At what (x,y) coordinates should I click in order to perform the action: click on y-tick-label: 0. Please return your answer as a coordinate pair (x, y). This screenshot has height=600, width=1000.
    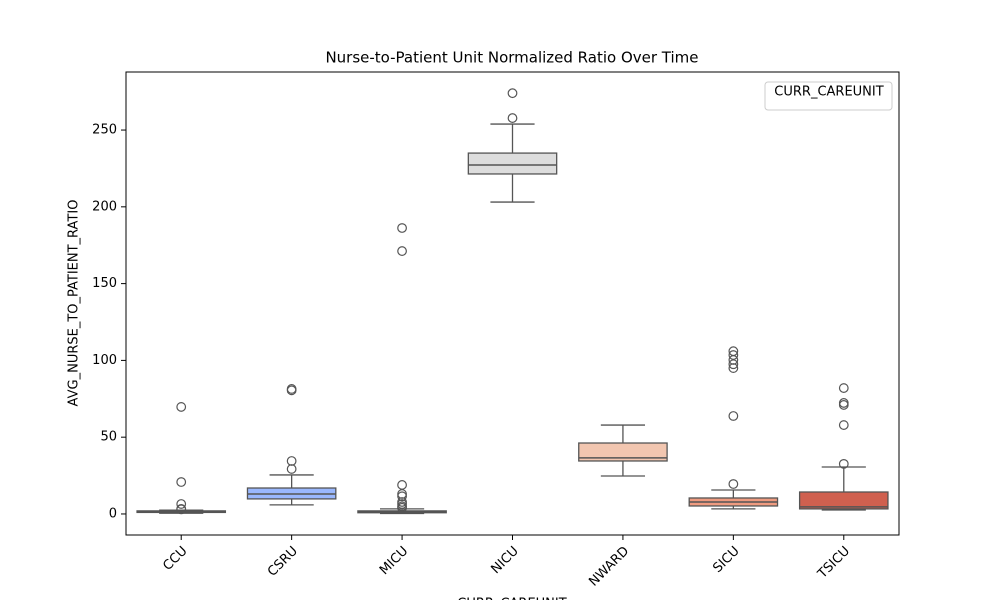
    Looking at the image, I should click on (113, 513).